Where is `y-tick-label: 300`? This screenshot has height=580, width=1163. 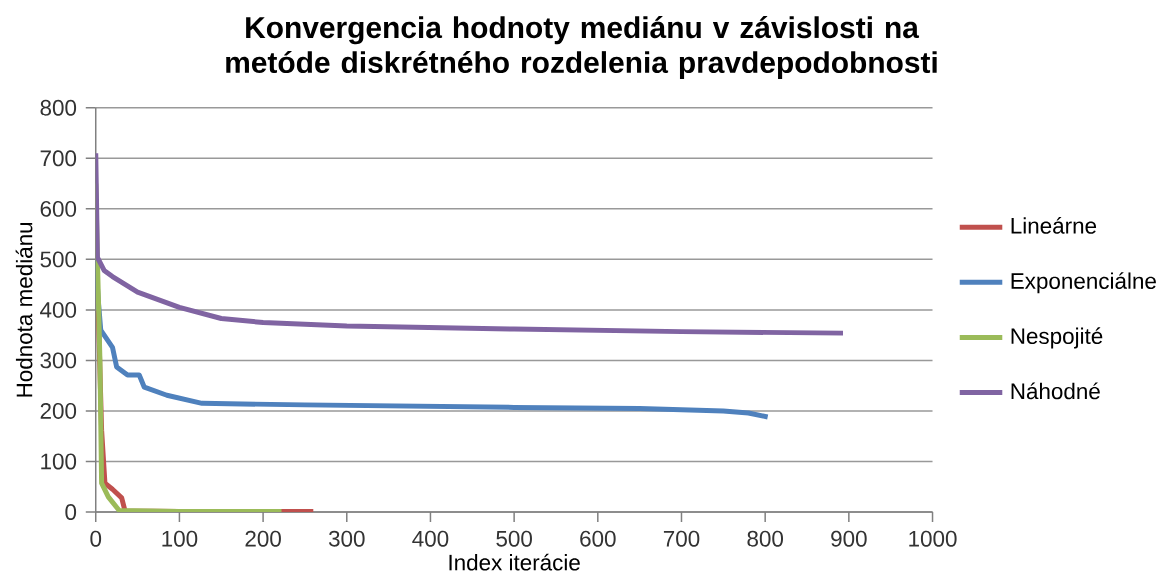
y-tick-label: 300 is located at coordinates (58, 360).